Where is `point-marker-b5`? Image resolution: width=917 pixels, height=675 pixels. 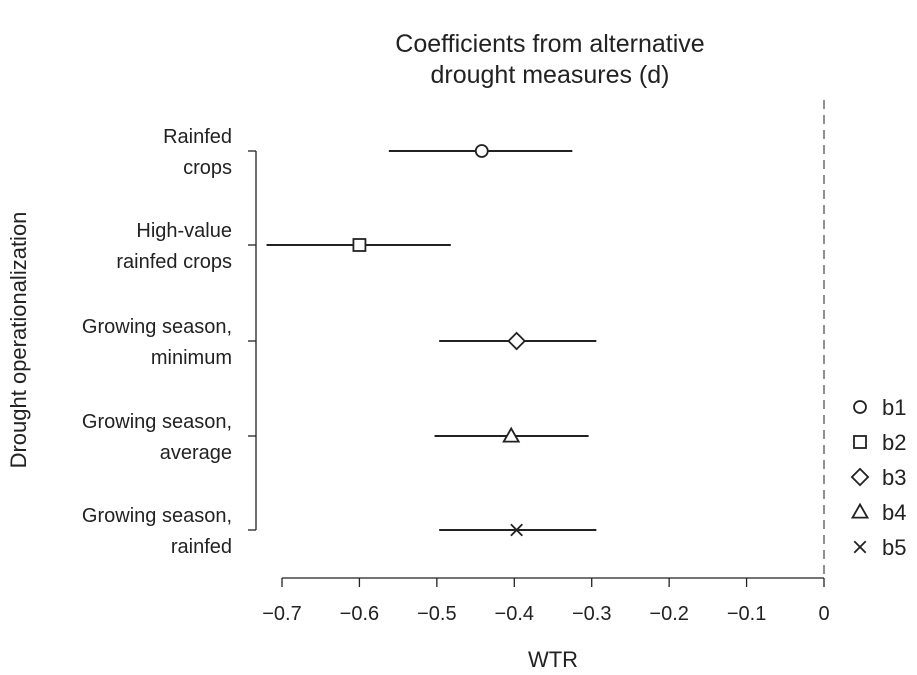 point-marker-b5 is located at coordinates (516, 530).